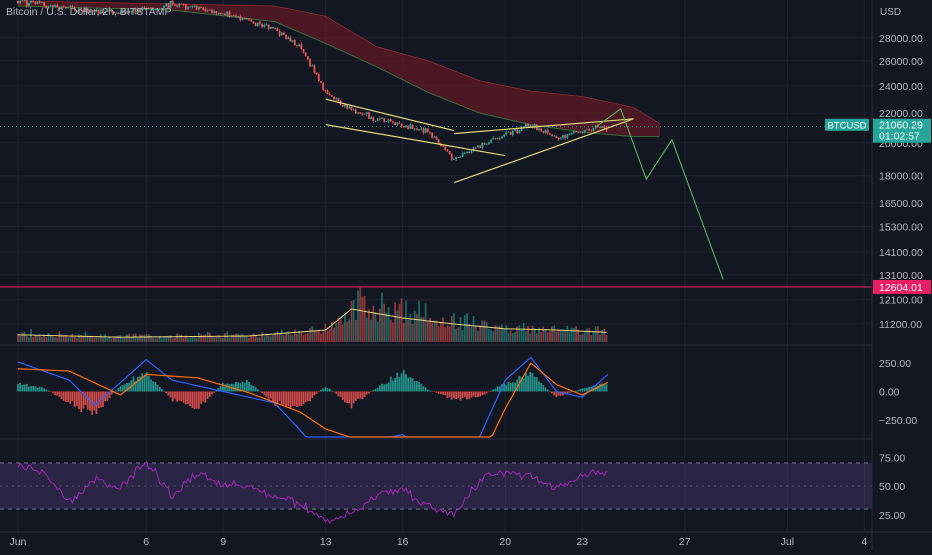 This screenshot has height=555, width=932. What do you see at coordinates (901, 227) in the screenshot?
I see `price-tick-label: 15300.00` at bounding box center [901, 227].